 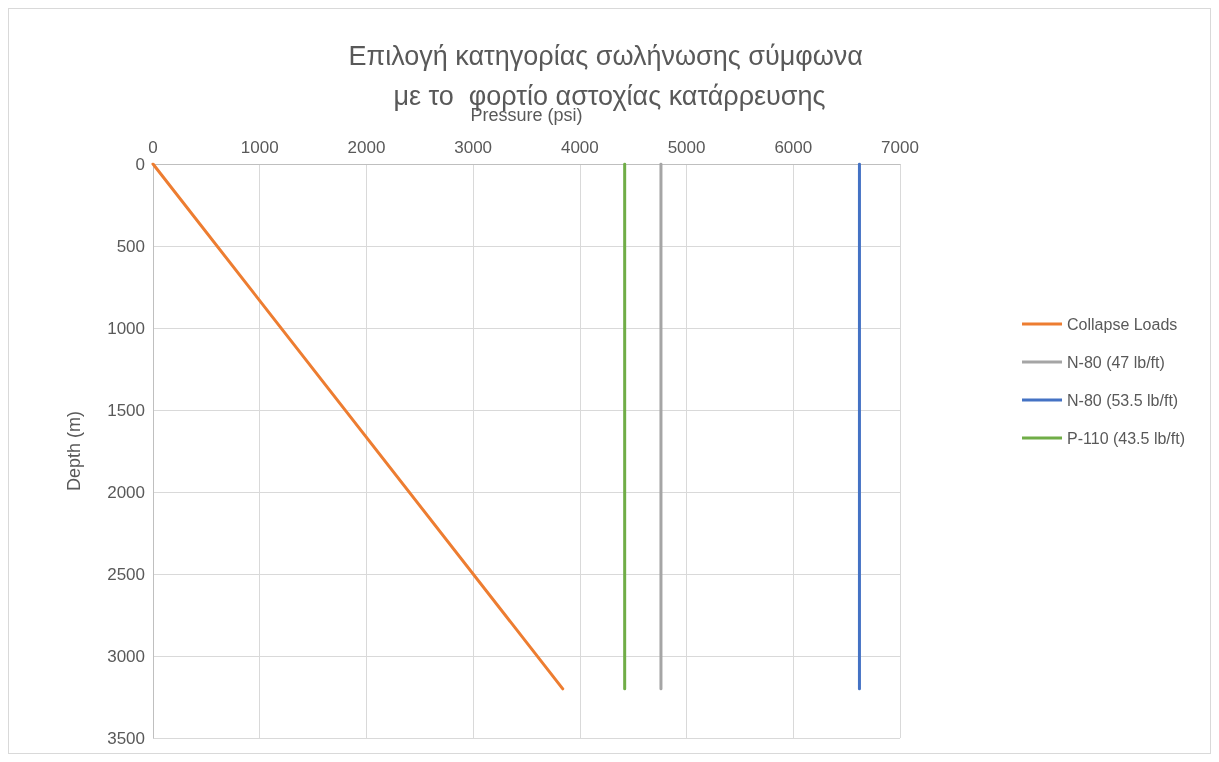 I want to click on legend-label: N-80 (47 lb/ft), so click(x=1116, y=362).